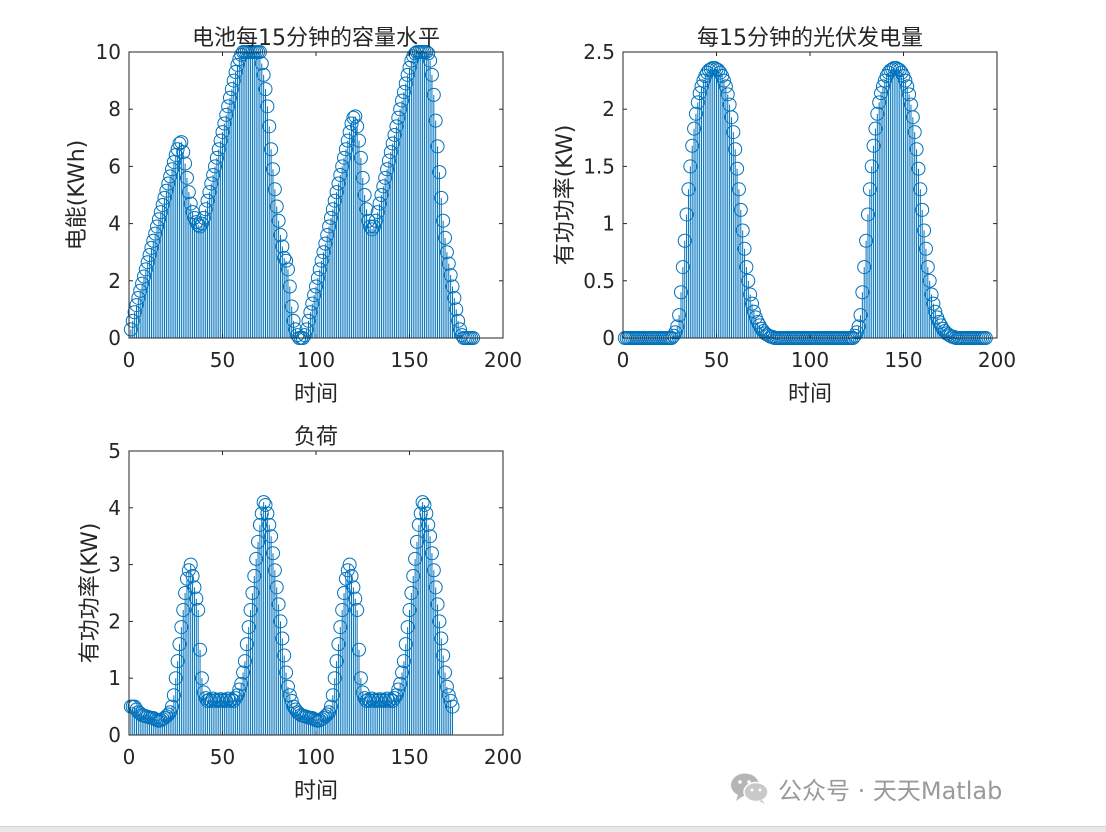  I want to click on x-tick-label: 200, so click(503, 360).